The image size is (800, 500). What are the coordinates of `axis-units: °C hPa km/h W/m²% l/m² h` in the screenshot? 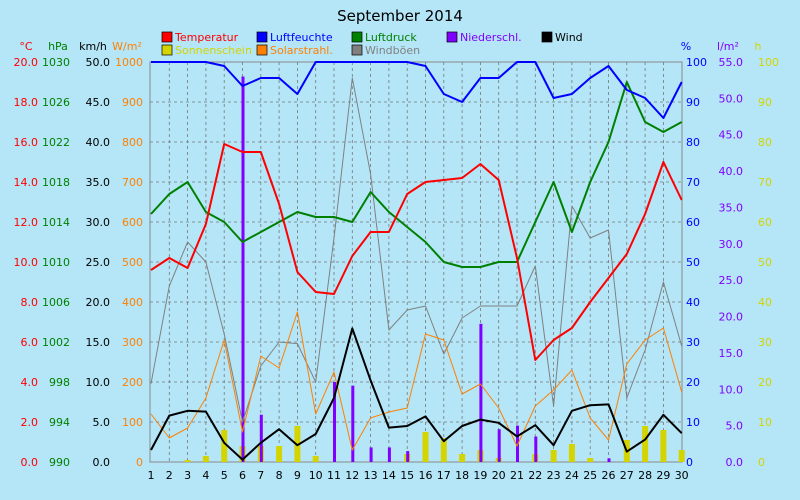 It's located at (390, 46).